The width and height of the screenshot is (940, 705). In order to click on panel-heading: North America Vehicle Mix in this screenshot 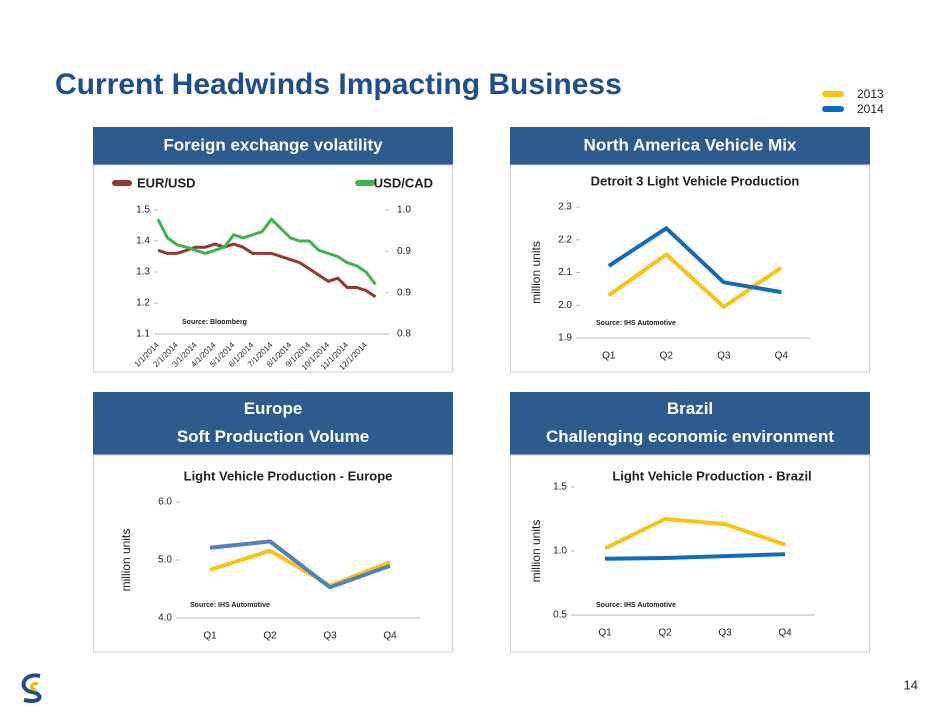, I will do `click(690, 144)`.